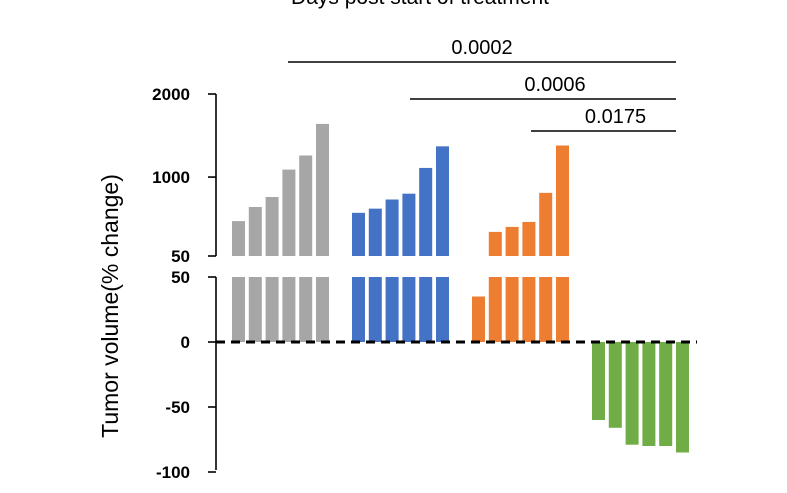 This screenshot has width=787, height=493. Describe the element at coordinates (420, 4) in the screenshot. I see `chart-title: Days post start of treatment` at that location.